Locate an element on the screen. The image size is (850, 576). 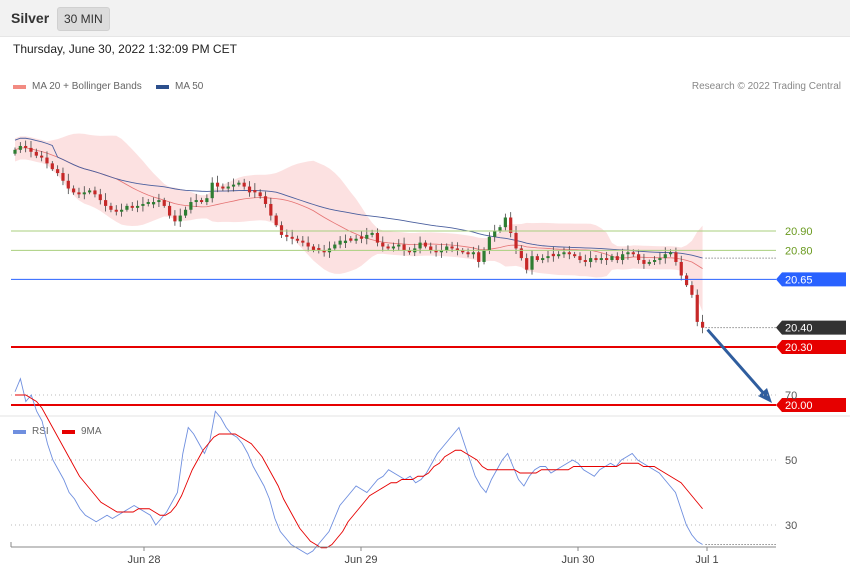
rsi-tick-label: 50 is located at coordinates (791, 461).